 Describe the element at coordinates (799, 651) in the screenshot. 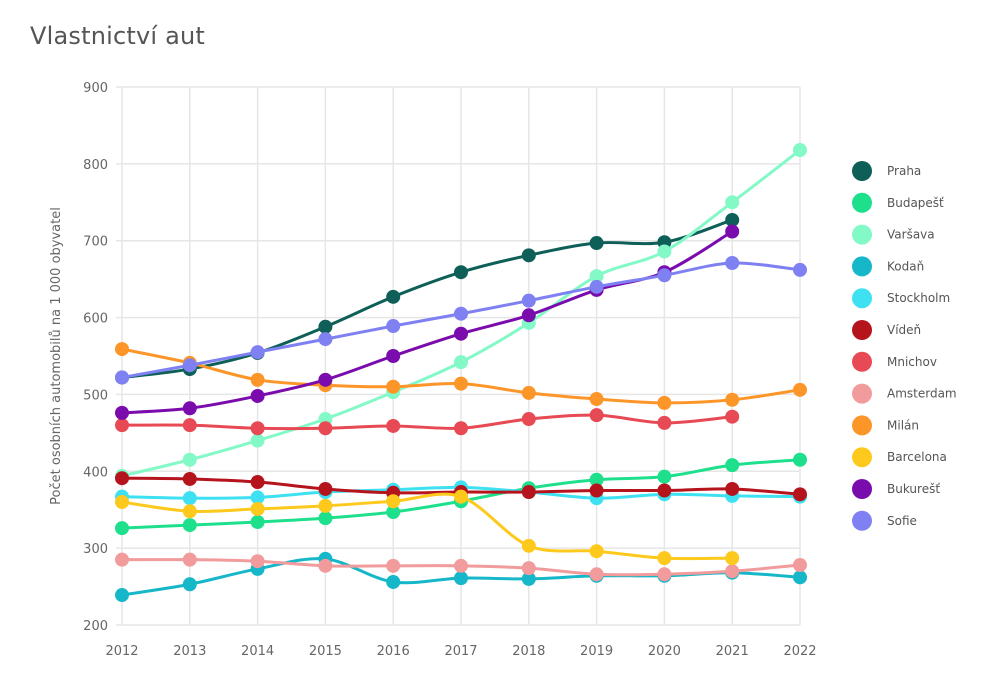

I see `x-tick-label: 2022` at that location.